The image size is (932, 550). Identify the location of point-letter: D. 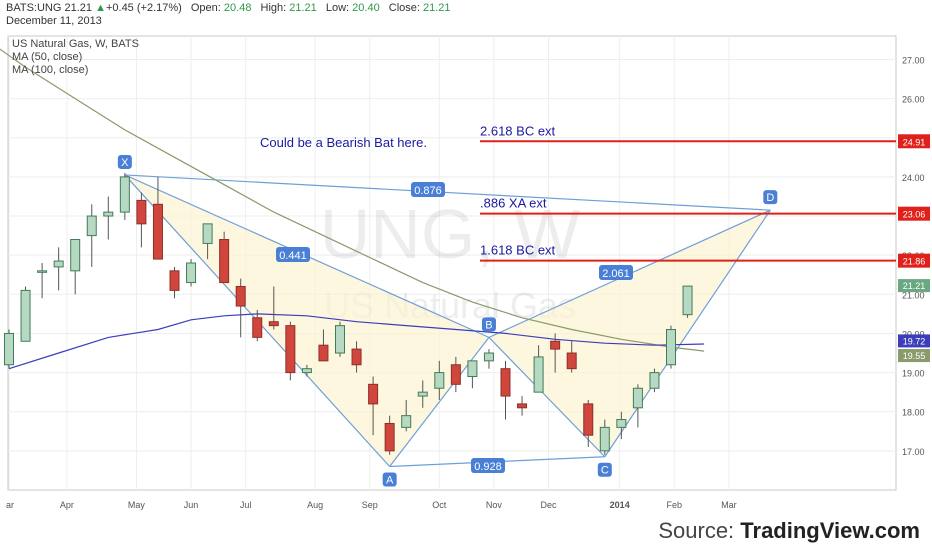
(770, 198).